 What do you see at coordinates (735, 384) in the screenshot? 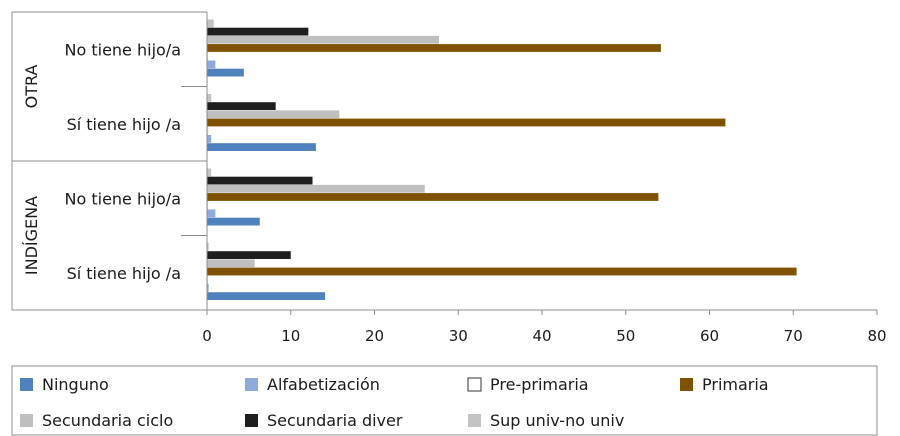
I see `legend-label-3: Primaria` at bounding box center [735, 384].